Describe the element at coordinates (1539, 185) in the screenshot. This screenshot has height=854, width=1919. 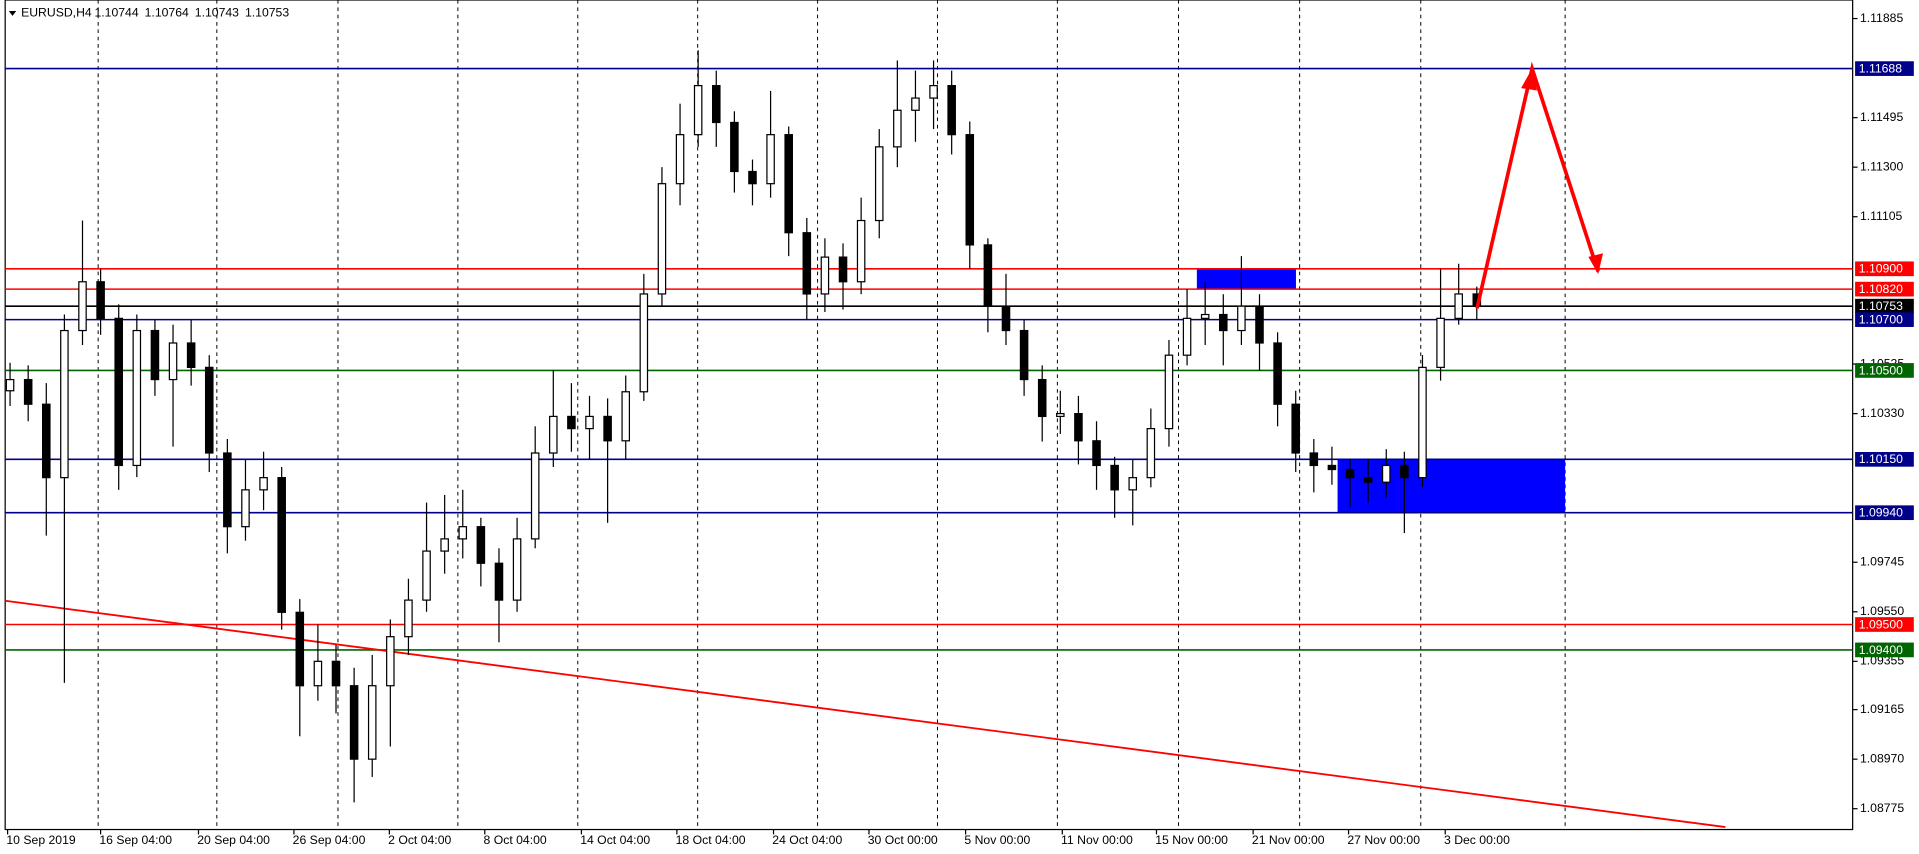
I see `projection-arrow` at that location.